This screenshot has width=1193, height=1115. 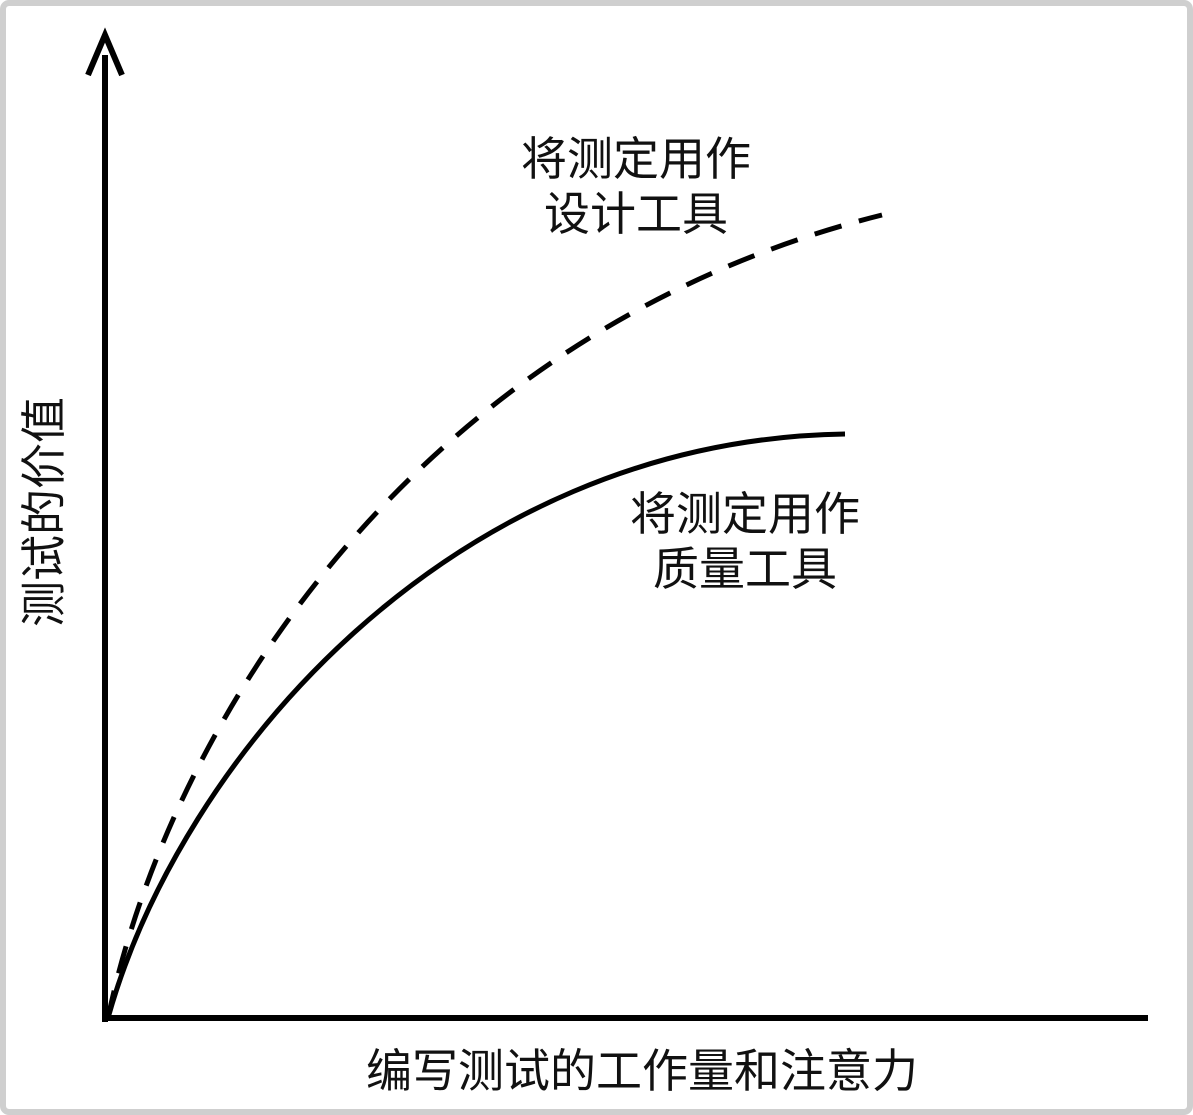 I want to click on y-axis-label: 测试的价值, so click(x=44, y=512).